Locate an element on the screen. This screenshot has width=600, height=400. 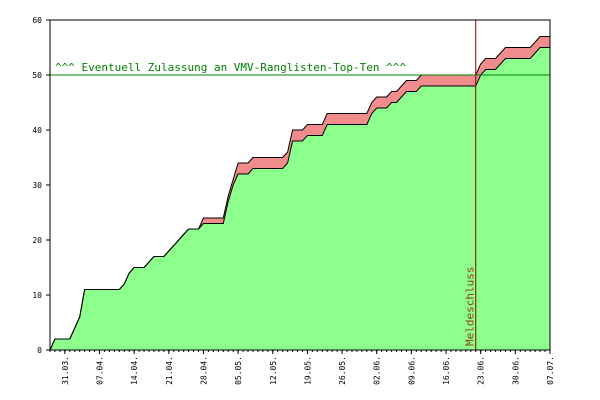
y-axis: 0 10 20 30 40 50 60 is located at coordinates (41, 185).